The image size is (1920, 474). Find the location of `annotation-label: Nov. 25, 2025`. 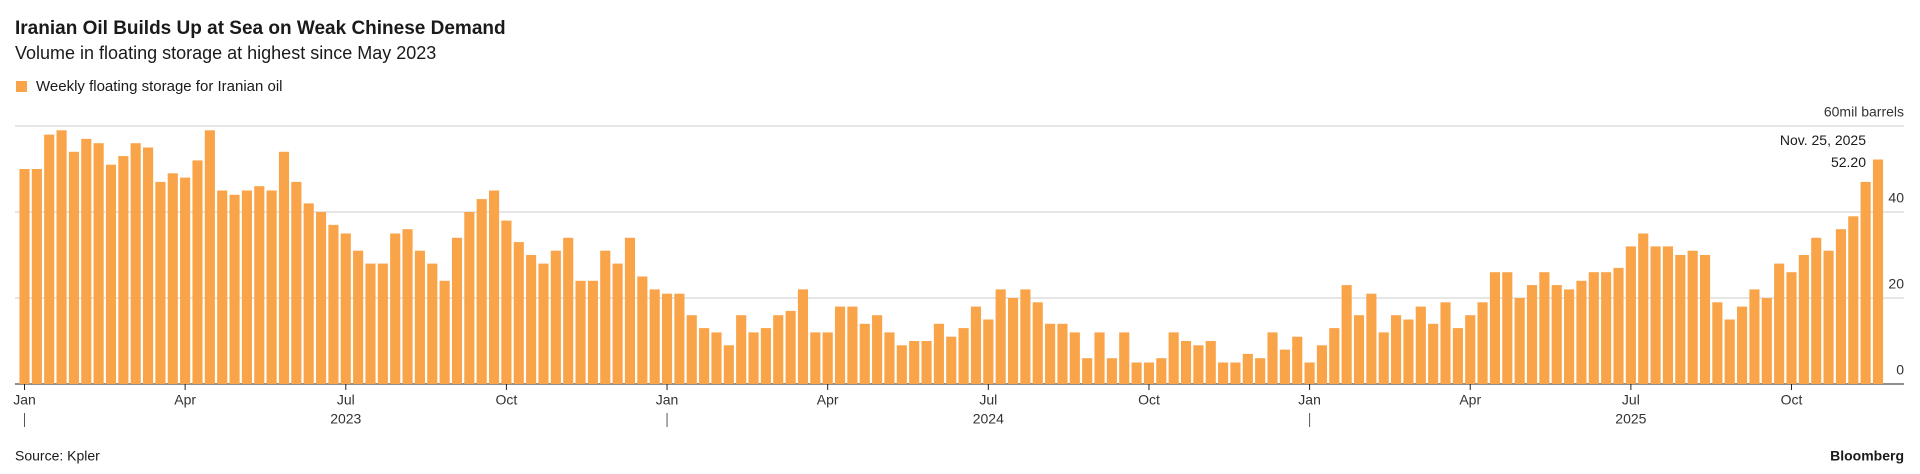

annotation-label: Nov. 25, 2025 is located at coordinates (1823, 140).